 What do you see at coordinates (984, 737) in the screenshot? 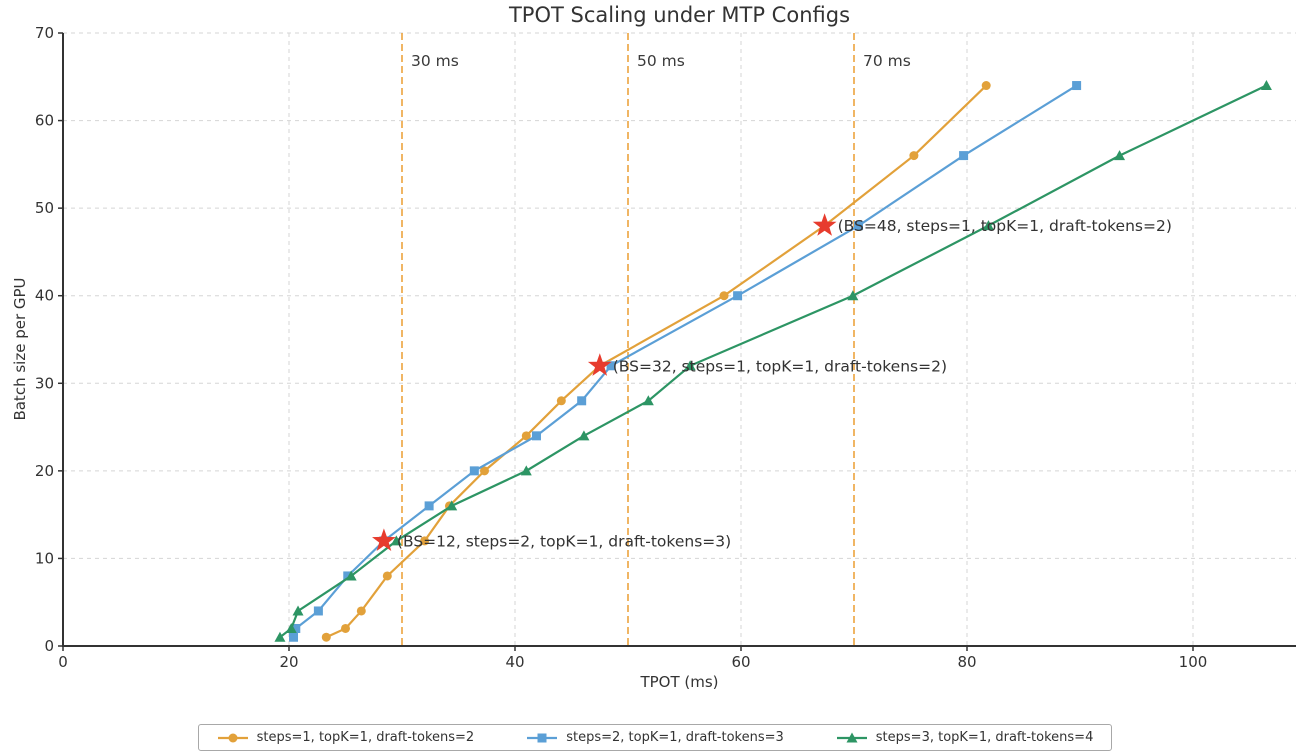
I see `legend-label: steps=3, topK=1, draft-tokens=4` at bounding box center [984, 737].